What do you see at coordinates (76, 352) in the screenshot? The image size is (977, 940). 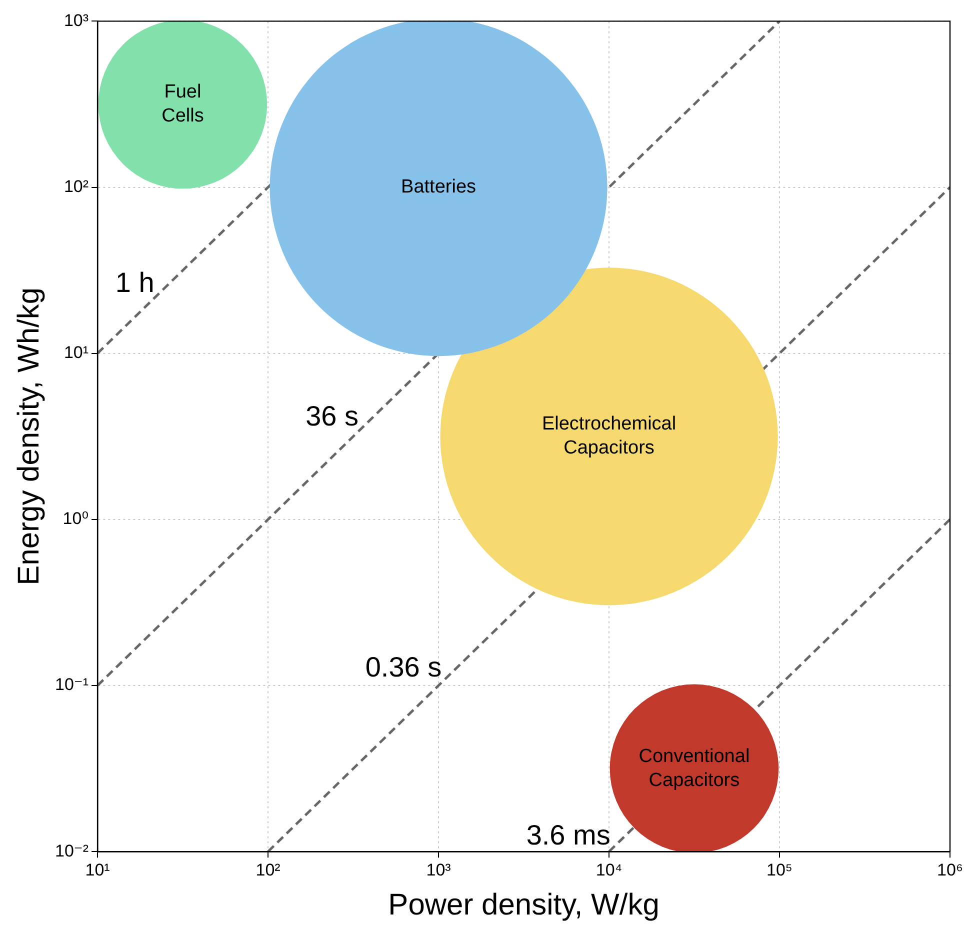 I see `y-tick-label: 10¹` at bounding box center [76, 352].